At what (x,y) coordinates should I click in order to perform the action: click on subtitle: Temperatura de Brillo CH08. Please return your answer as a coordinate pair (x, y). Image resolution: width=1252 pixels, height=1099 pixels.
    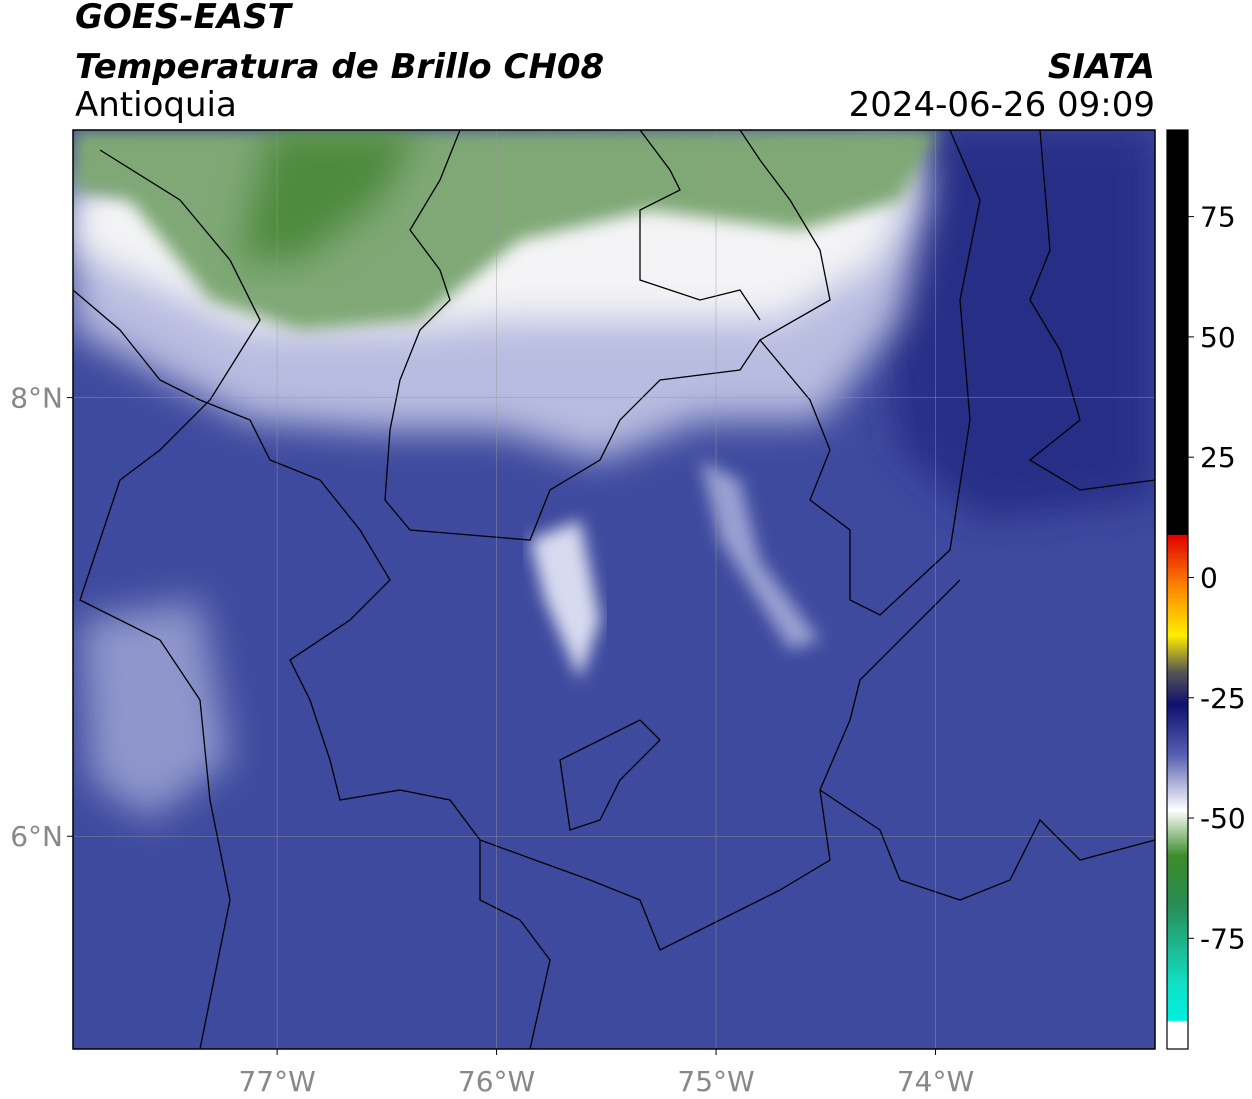
    Looking at the image, I should click on (339, 67).